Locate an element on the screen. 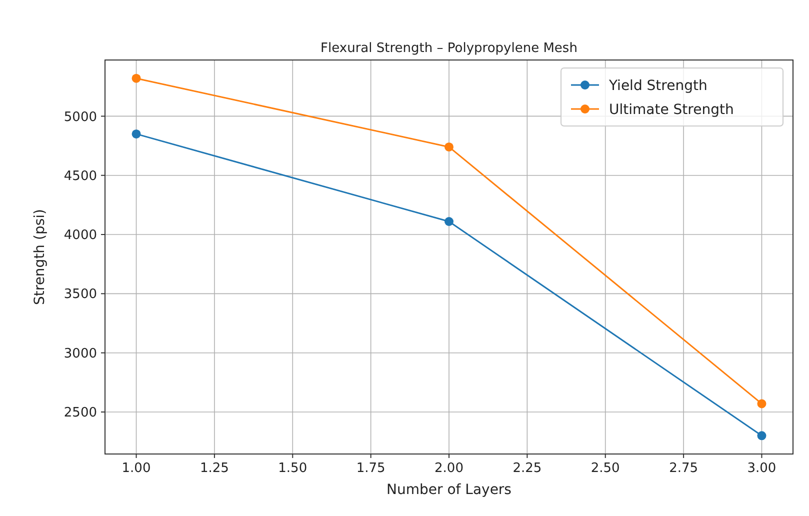  y-tick-label: 5000 is located at coordinates (80, 117).